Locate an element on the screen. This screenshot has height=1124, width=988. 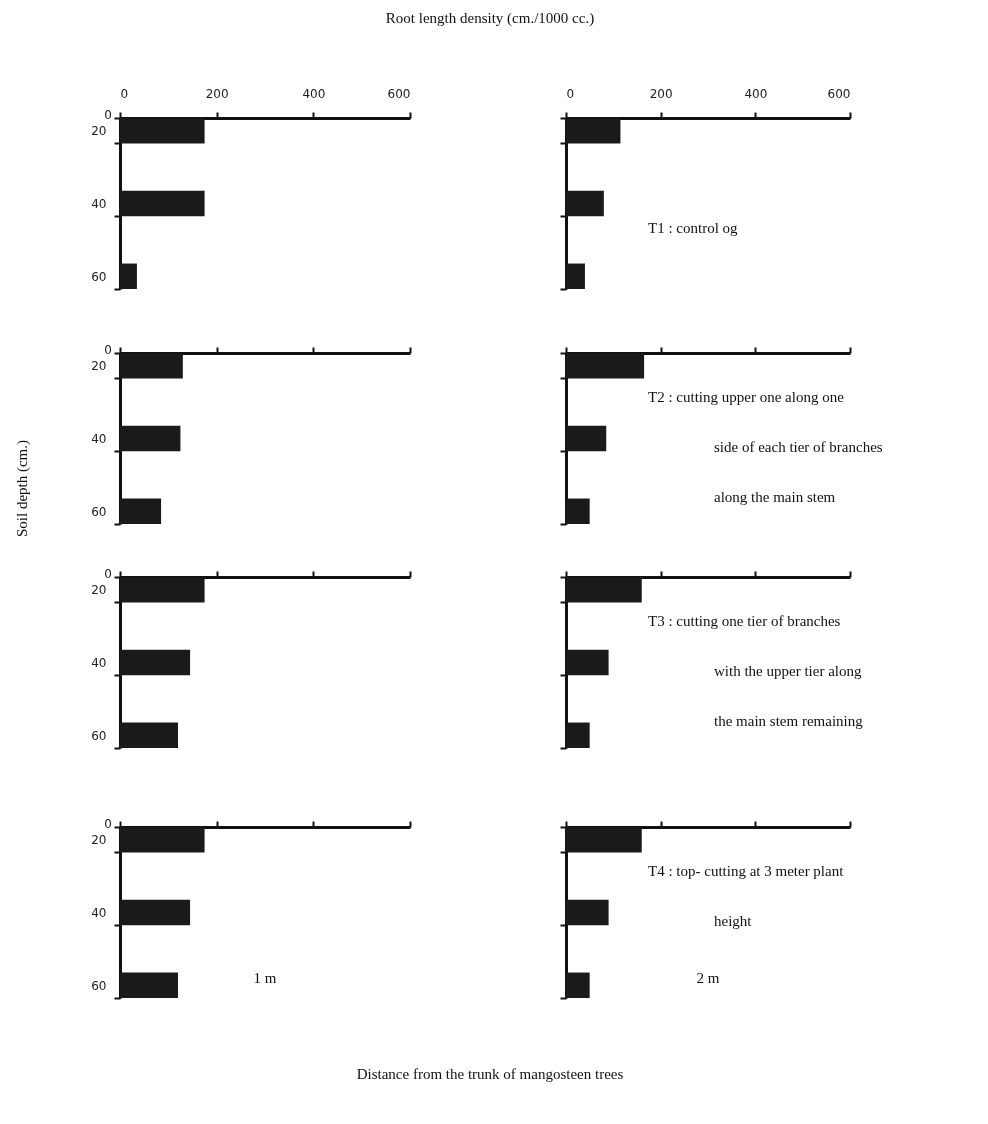
annotation: height is located at coordinates (733, 921).